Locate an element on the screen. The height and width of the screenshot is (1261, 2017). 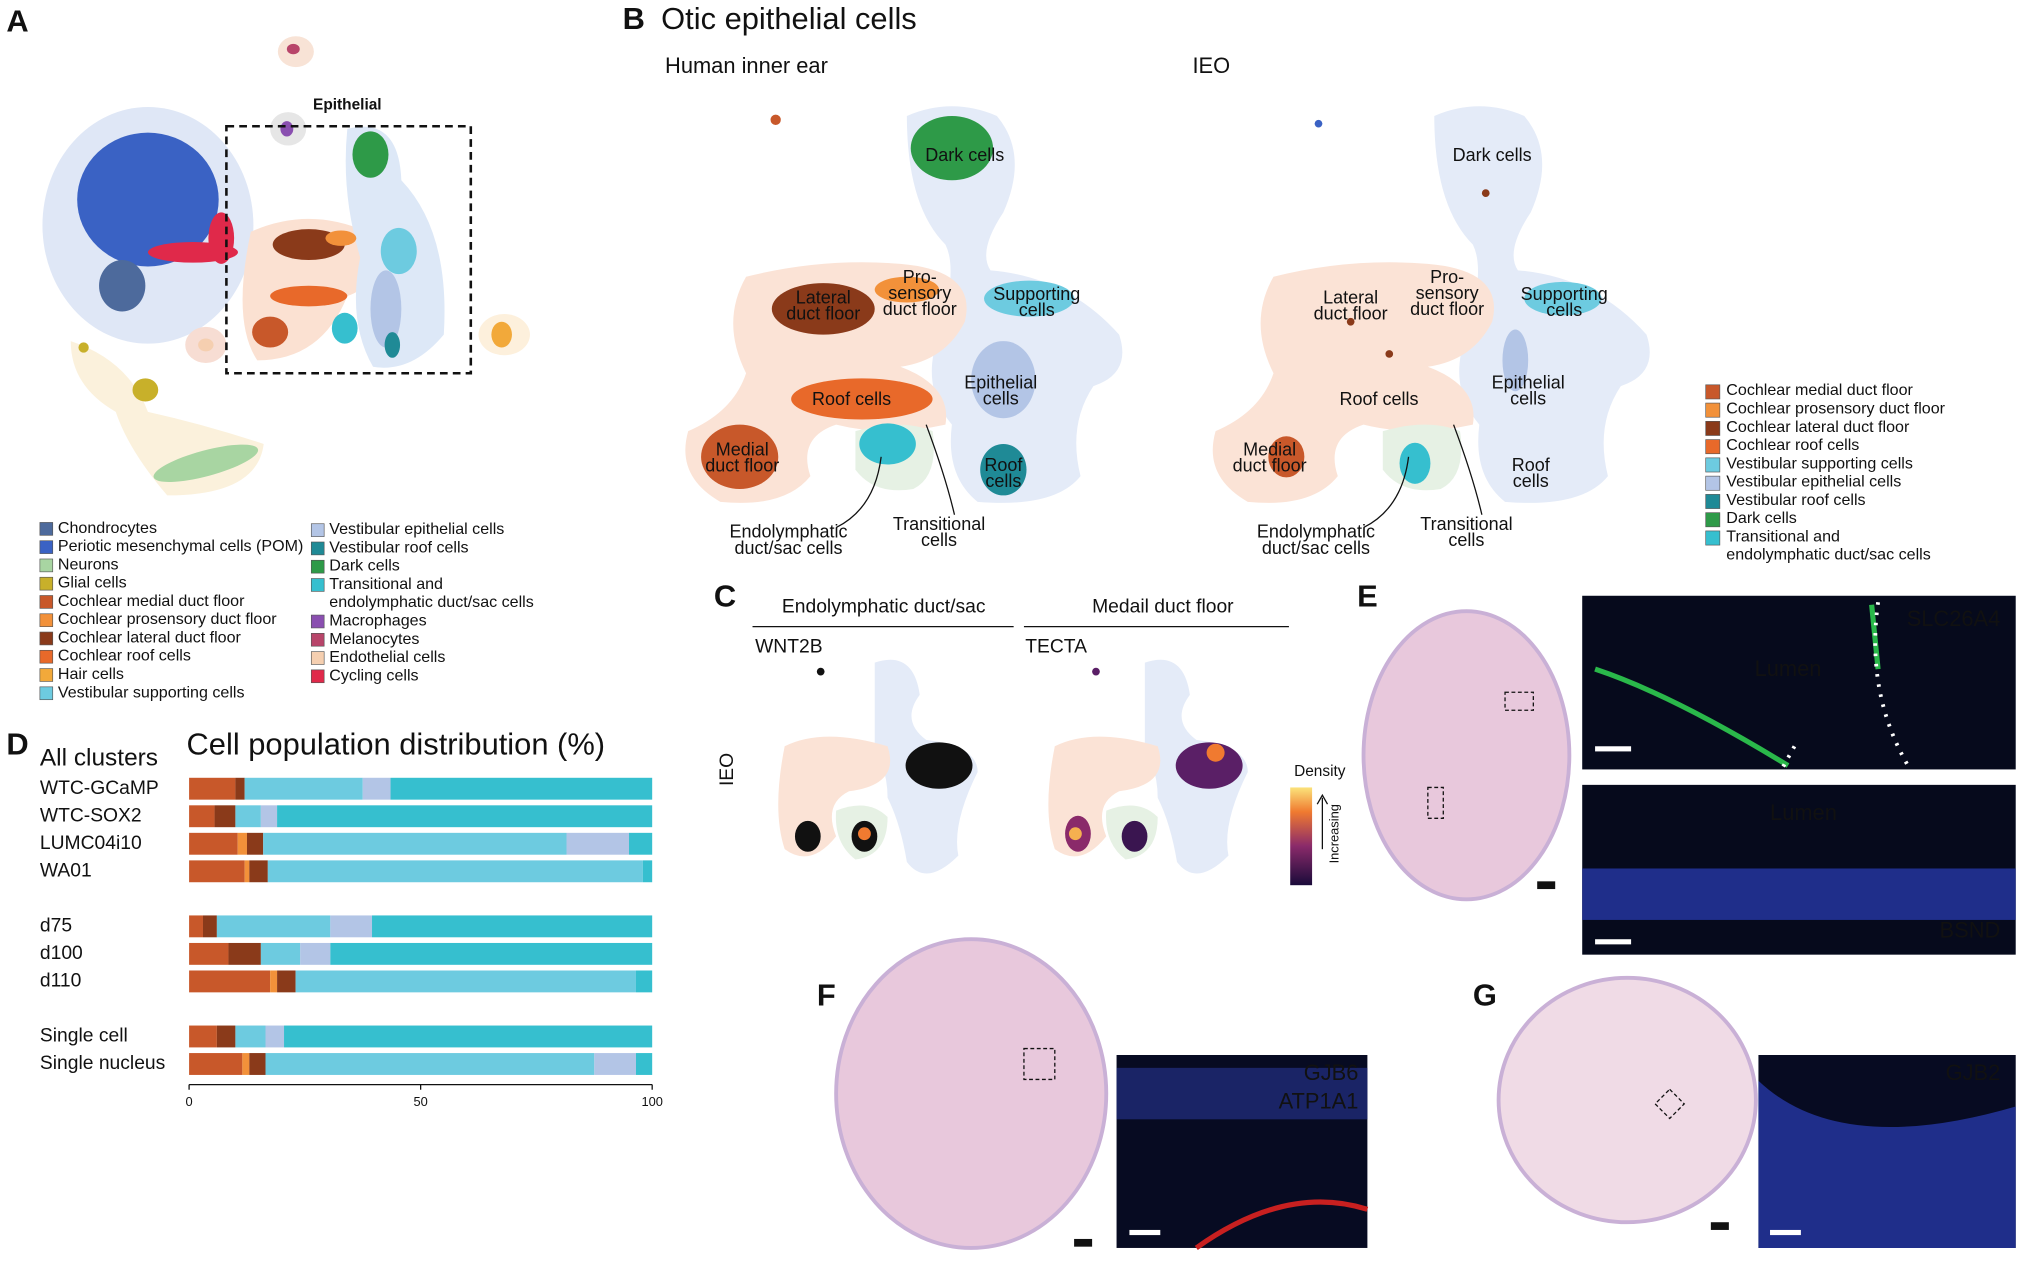
legend-label: Cochlear lateral duct floor is located at coordinates (150, 638).